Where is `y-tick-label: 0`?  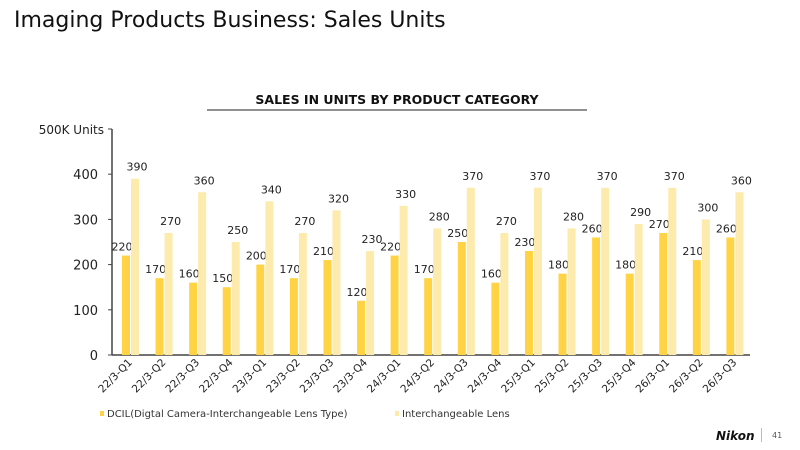
y-tick-label: 0 is located at coordinates (94, 356).